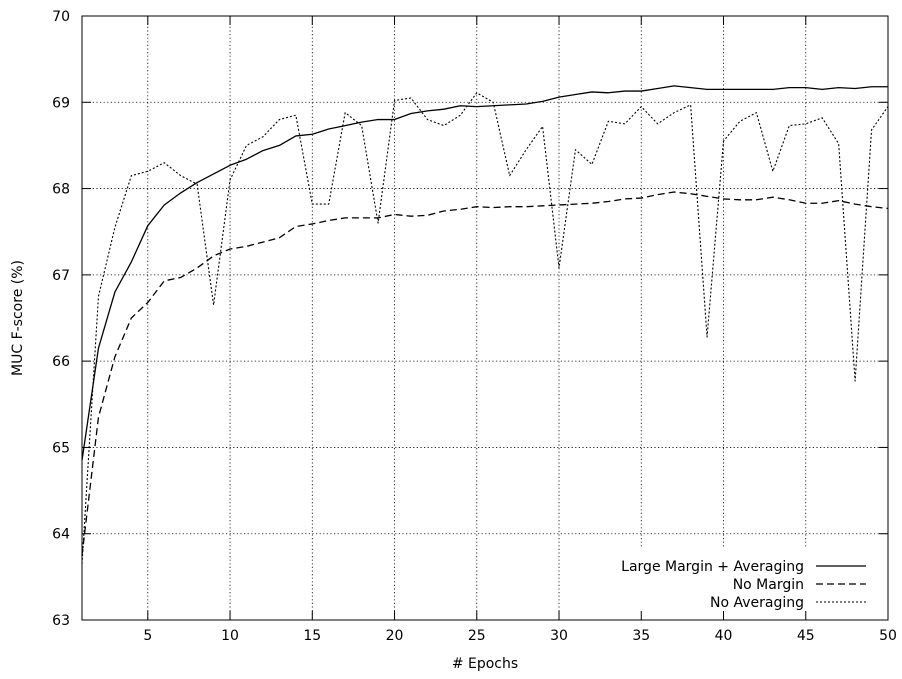 The height and width of the screenshot is (679, 902). Describe the element at coordinates (757, 603) in the screenshot. I see `legend-label-3: No Averaging` at that location.